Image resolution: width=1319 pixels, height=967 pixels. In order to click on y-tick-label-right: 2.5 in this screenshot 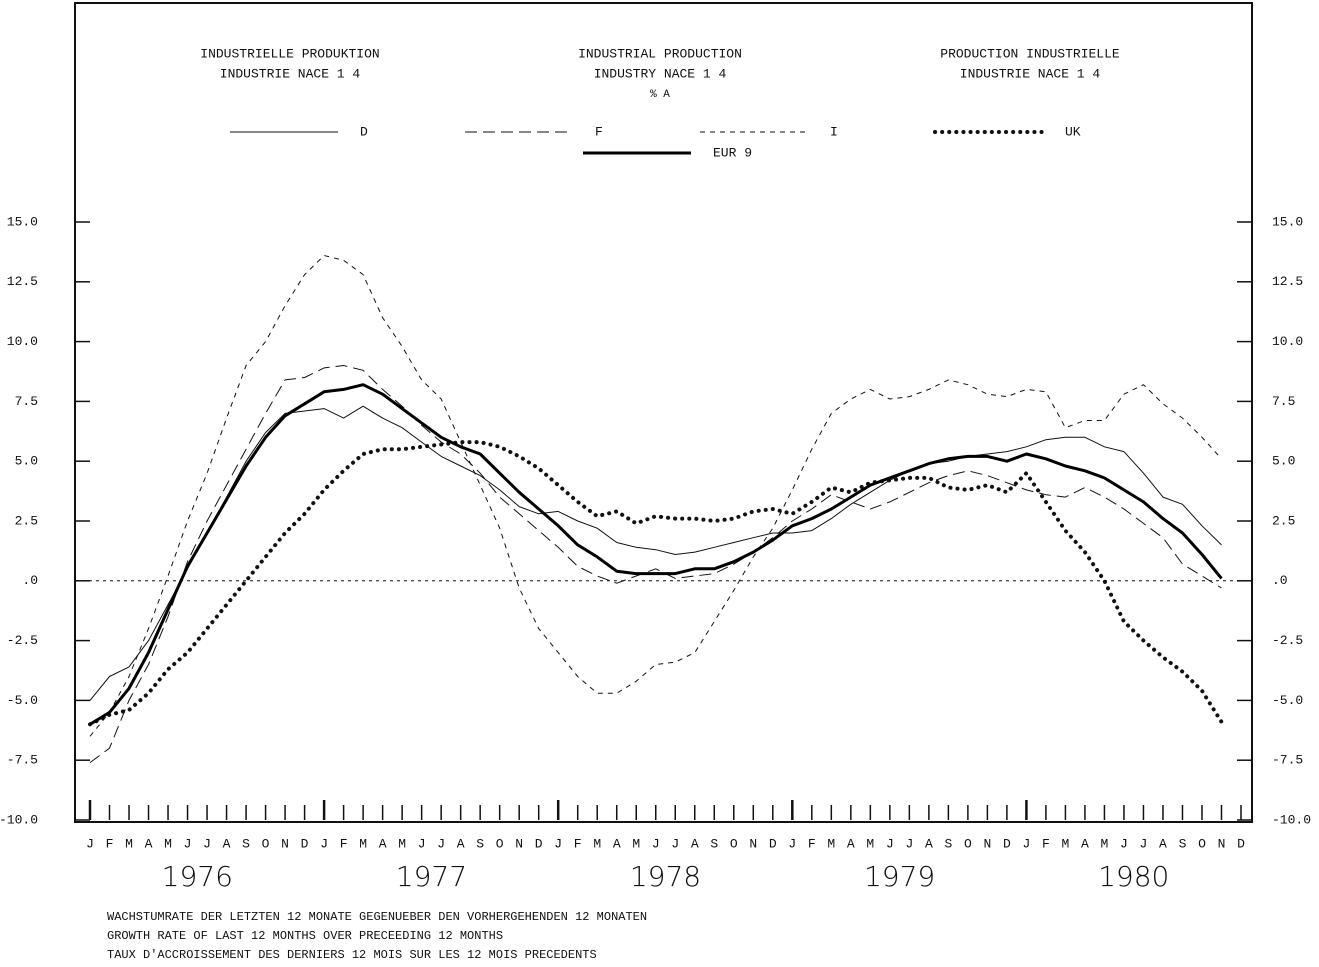, I will do `click(1283, 520)`.